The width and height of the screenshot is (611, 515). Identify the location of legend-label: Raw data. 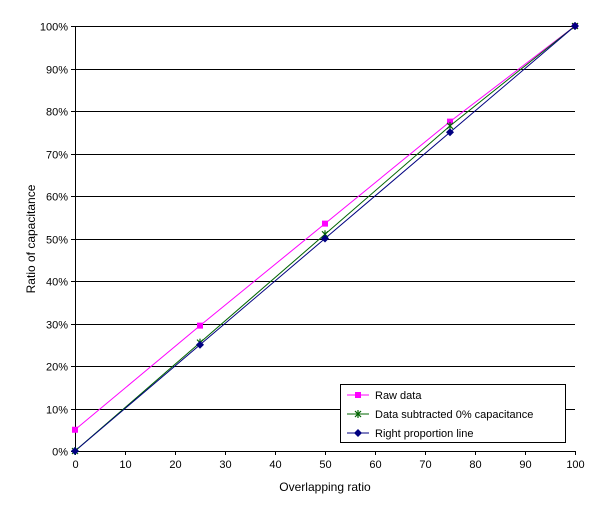
(398, 396).